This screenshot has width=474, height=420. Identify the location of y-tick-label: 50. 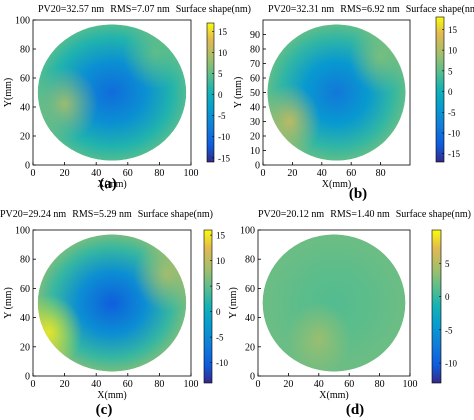
(255, 93).